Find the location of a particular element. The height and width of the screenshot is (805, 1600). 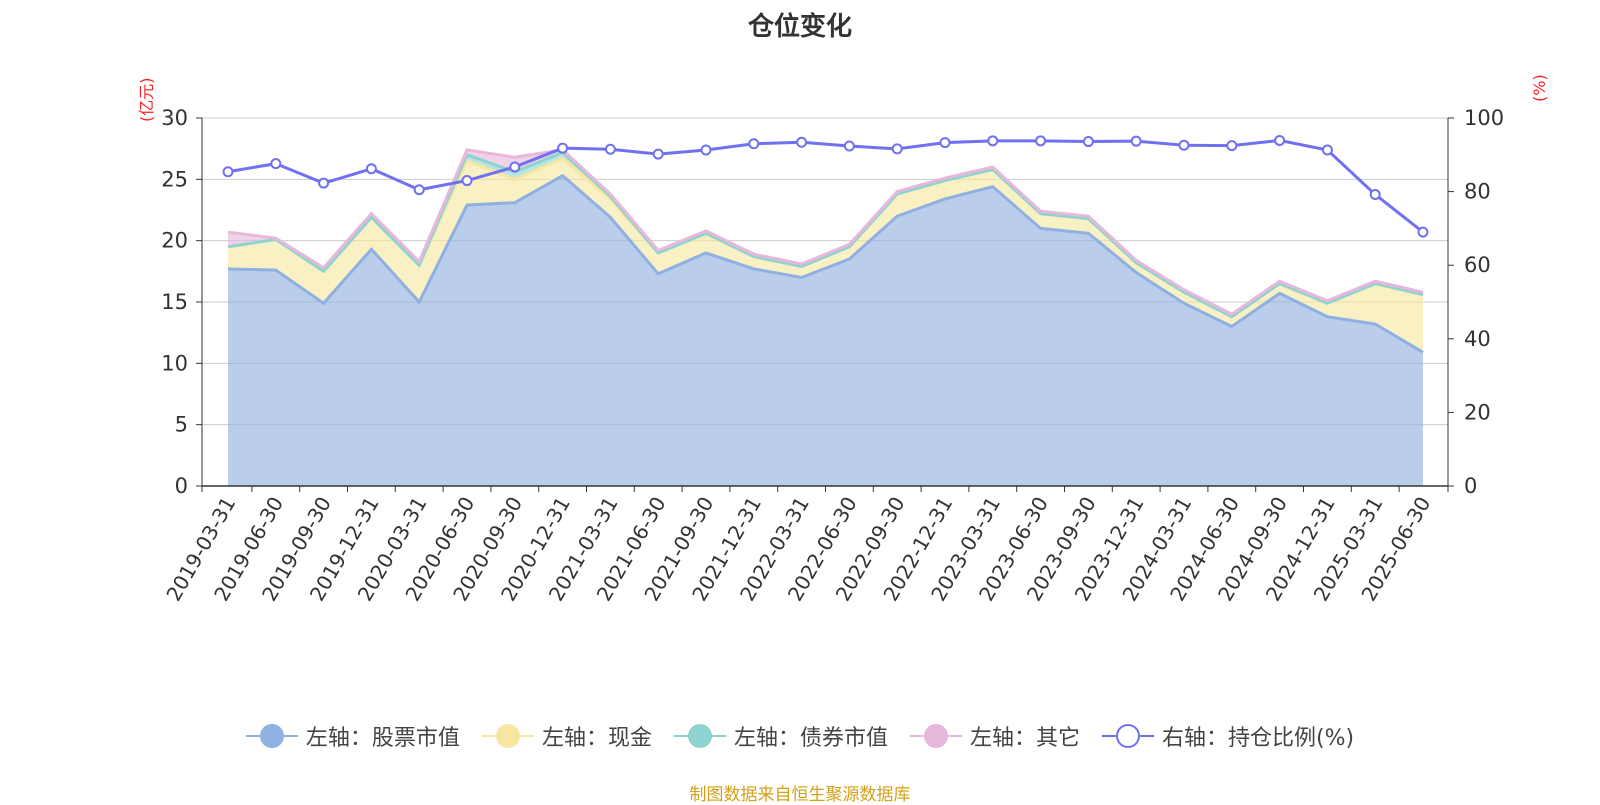

left-tick-label: 25 is located at coordinates (174, 179).